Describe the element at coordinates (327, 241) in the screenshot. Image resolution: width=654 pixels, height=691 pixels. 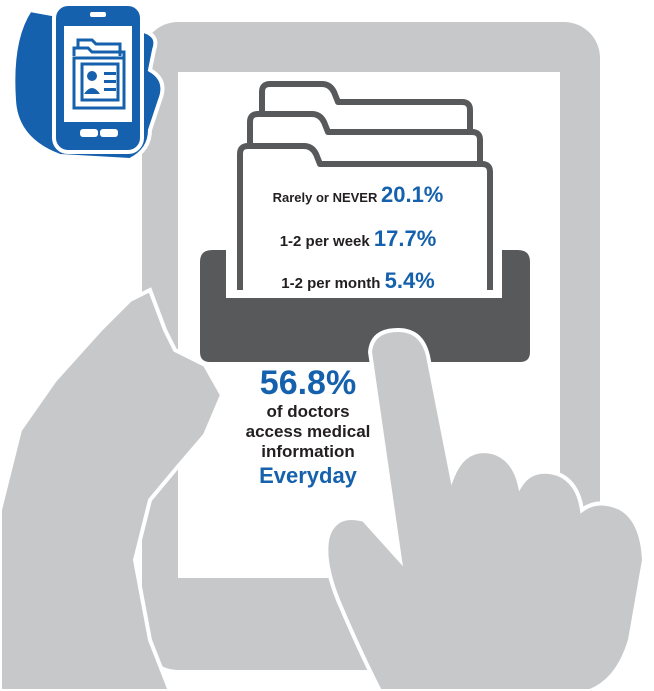
I see `stat-label: 1-2 per week` at that location.